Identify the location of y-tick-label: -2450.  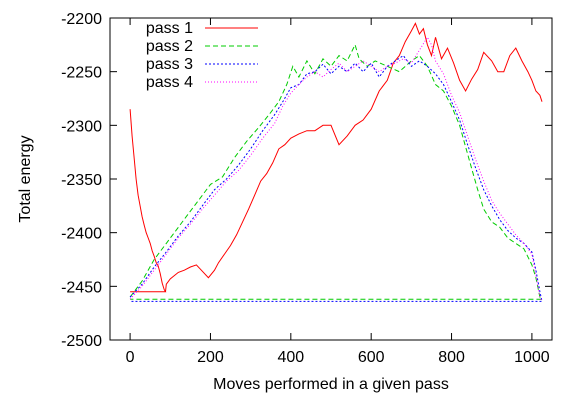
(81, 287).